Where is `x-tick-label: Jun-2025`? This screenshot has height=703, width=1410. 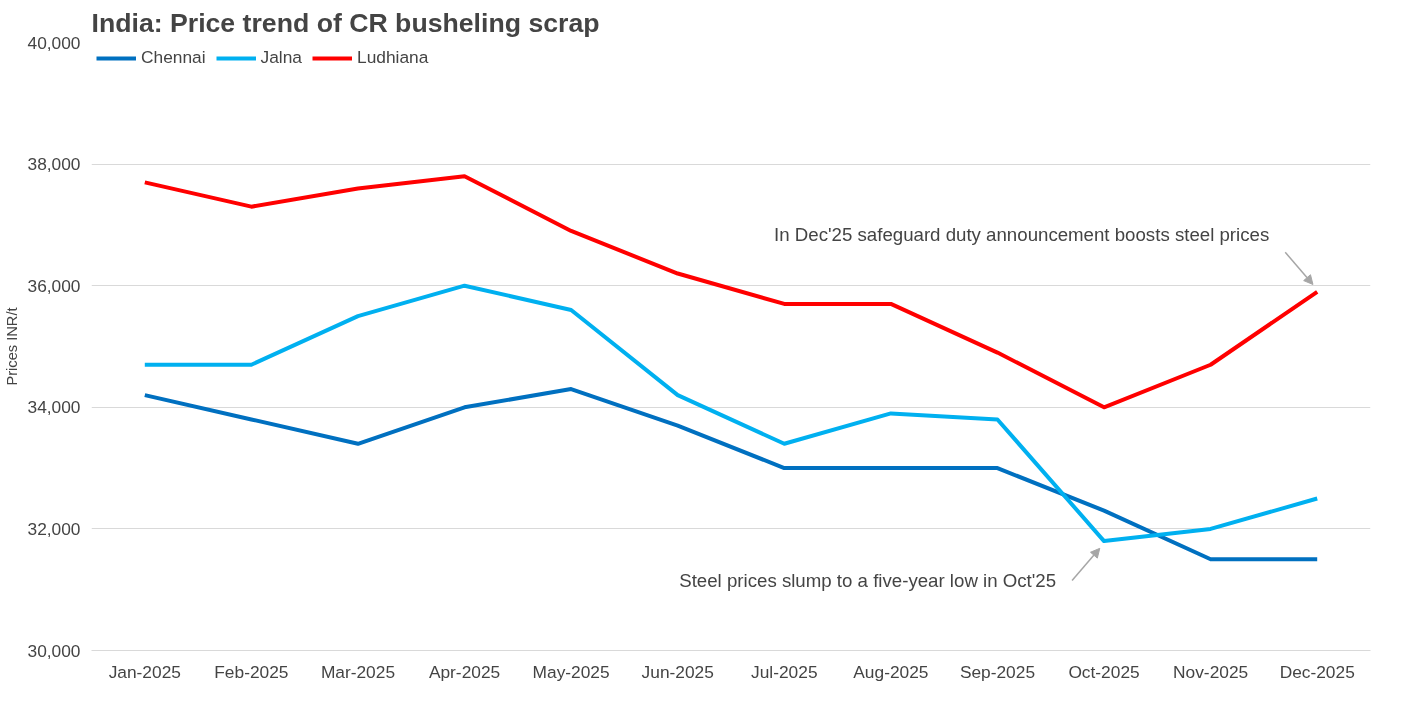 x-tick-label: Jun-2025 is located at coordinates (677, 671).